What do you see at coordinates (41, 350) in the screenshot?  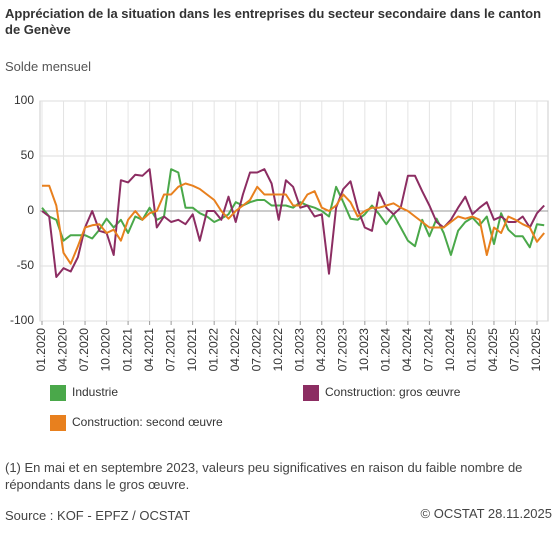 I see `x-tick-label: 01.2020` at bounding box center [41, 350].